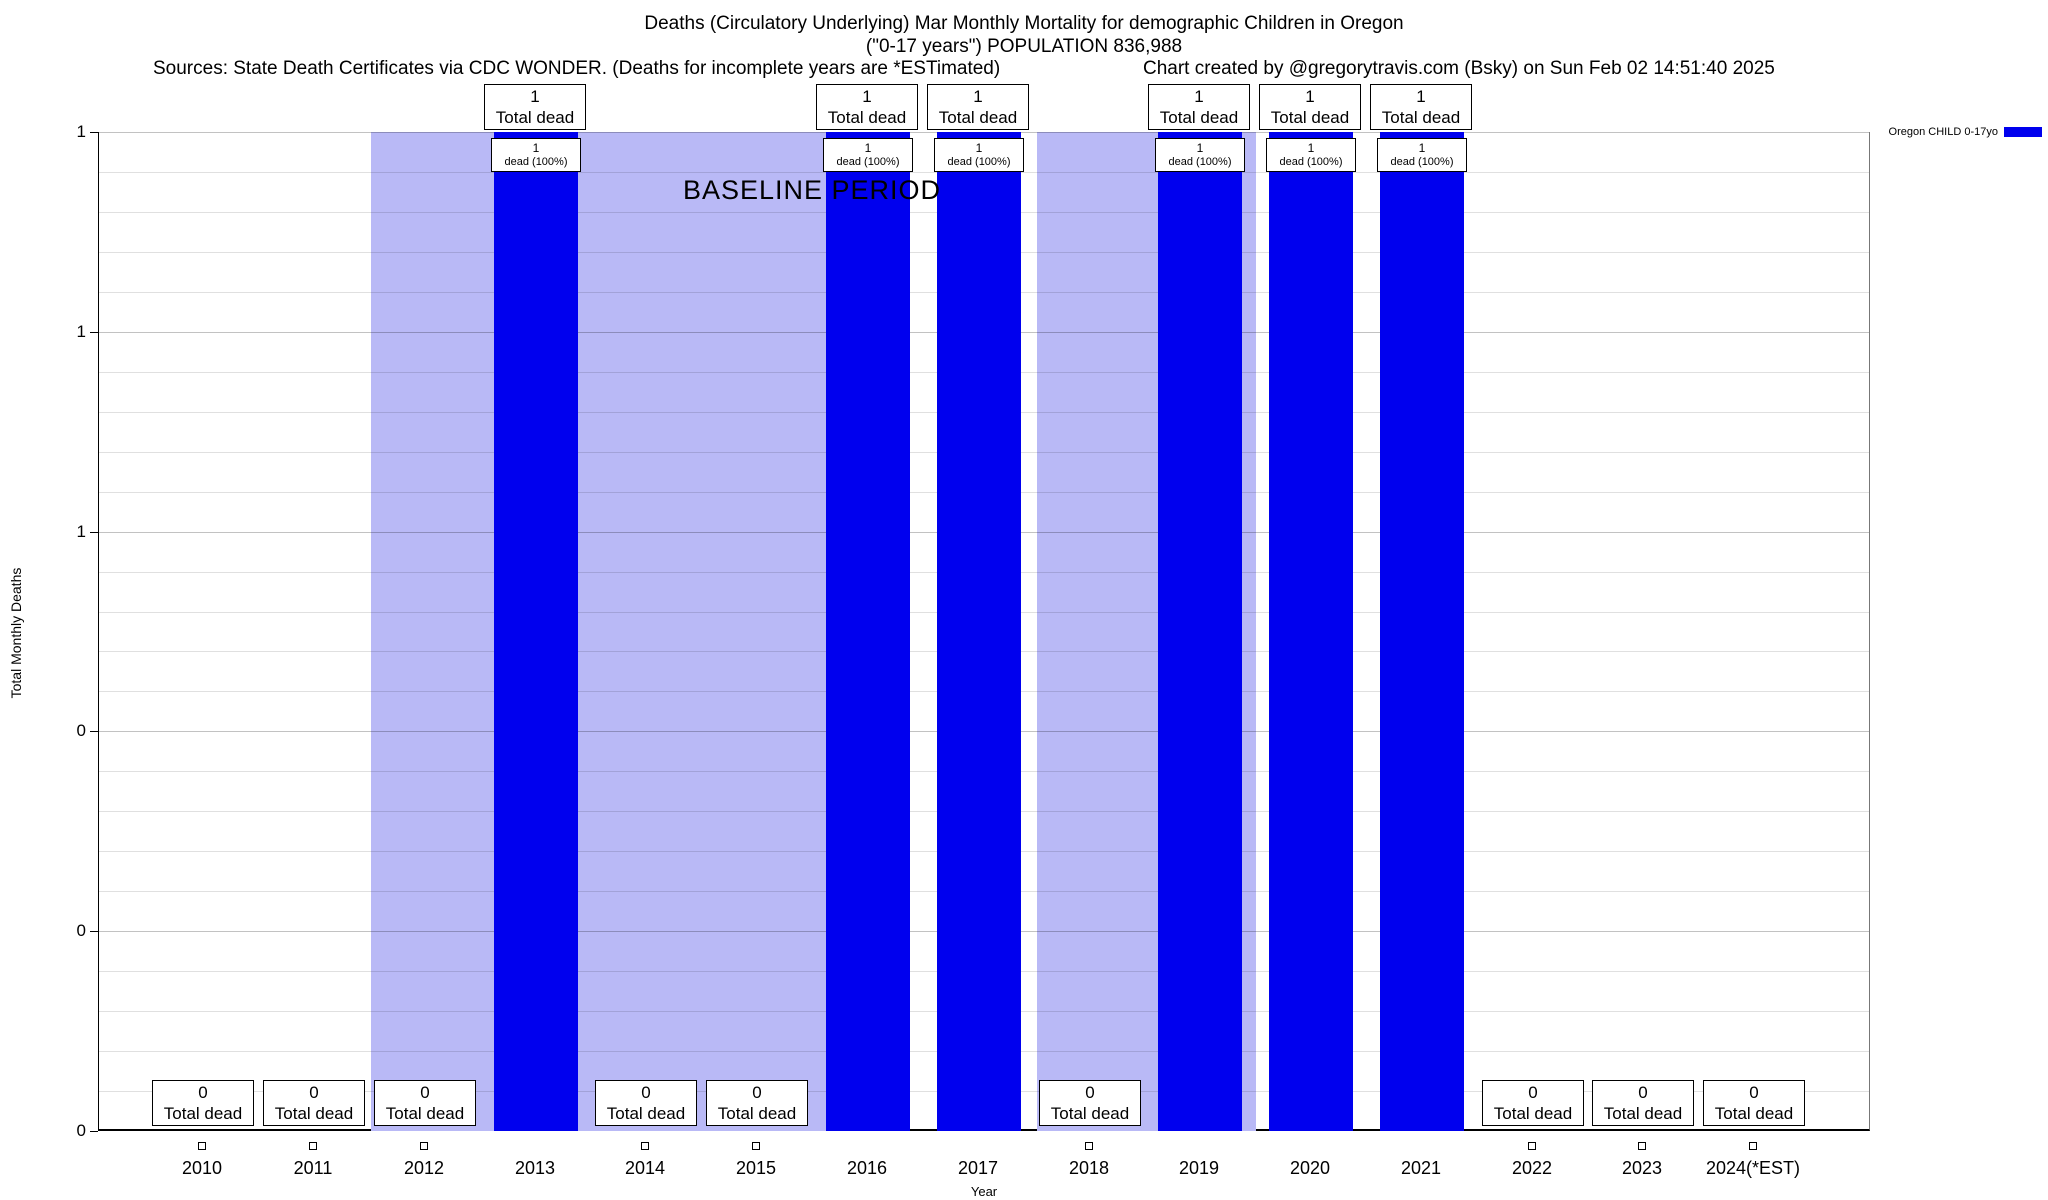 The image size is (2048, 1200). Describe the element at coordinates (1642, 1168) in the screenshot. I see `x-tick-label-2023: 2023` at that location.